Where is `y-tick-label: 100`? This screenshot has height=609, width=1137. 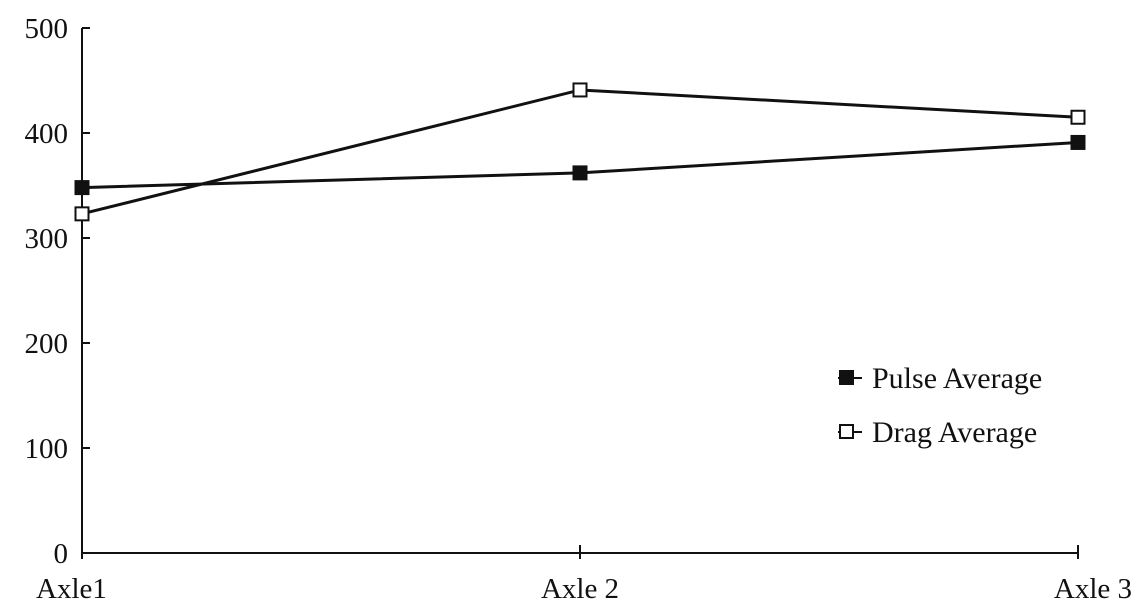
y-tick-label: 100 is located at coordinates (47, 449).